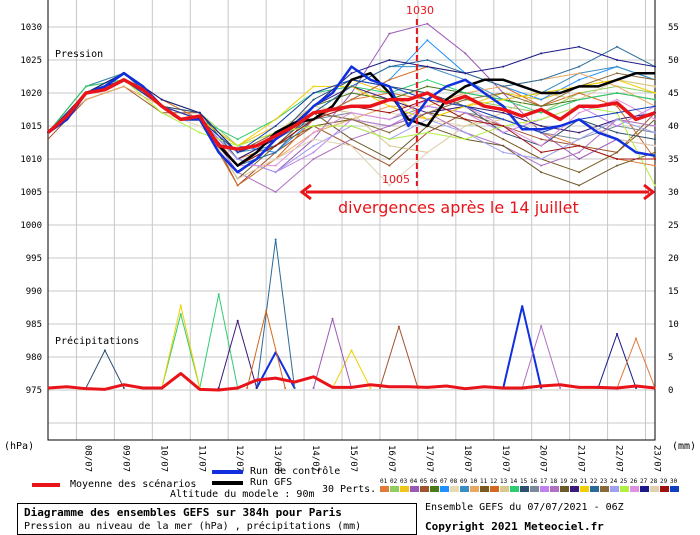 This screenshot has height=535, width=700. Describe the element at coordinates (673, 259) in the screenshot. I see `right-tick-label: 20` at that location.